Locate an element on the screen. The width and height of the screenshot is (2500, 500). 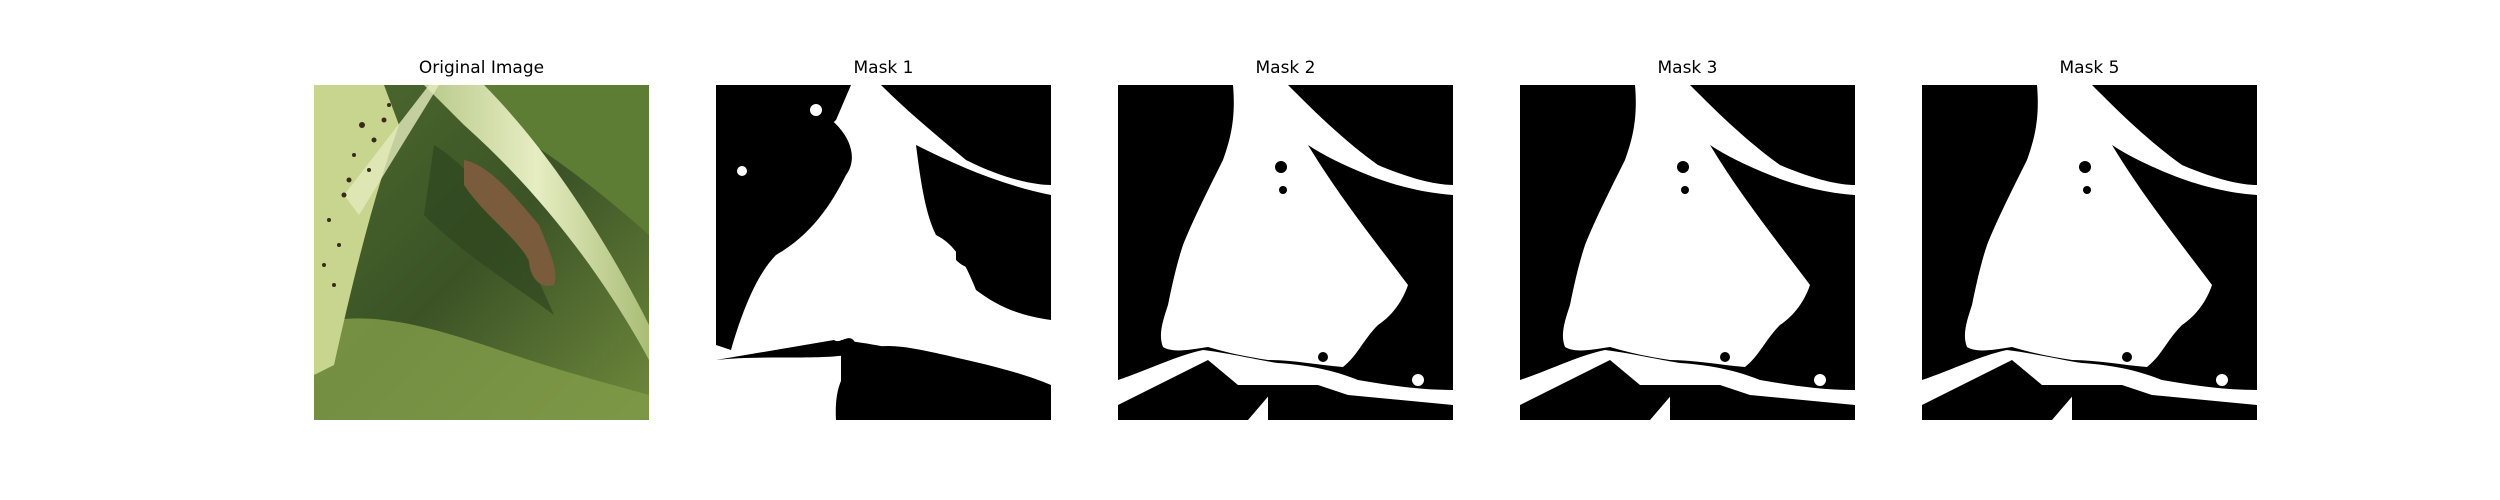
panel-title: Mask 5 is located at coordinates (2089, 68).